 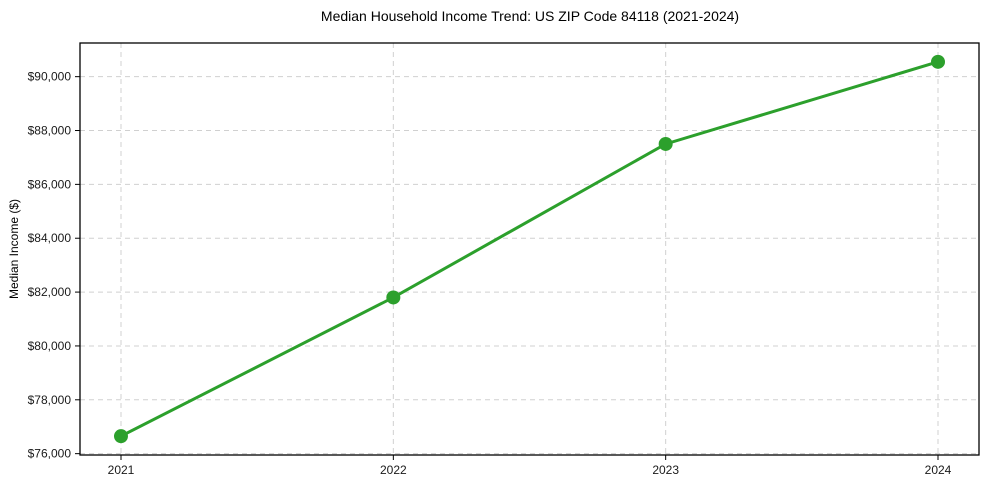 What do you see at coordinates (50, 292) in the screenshot?
I see `y-tick-label: $82,000` at bounding box center [50, 292].